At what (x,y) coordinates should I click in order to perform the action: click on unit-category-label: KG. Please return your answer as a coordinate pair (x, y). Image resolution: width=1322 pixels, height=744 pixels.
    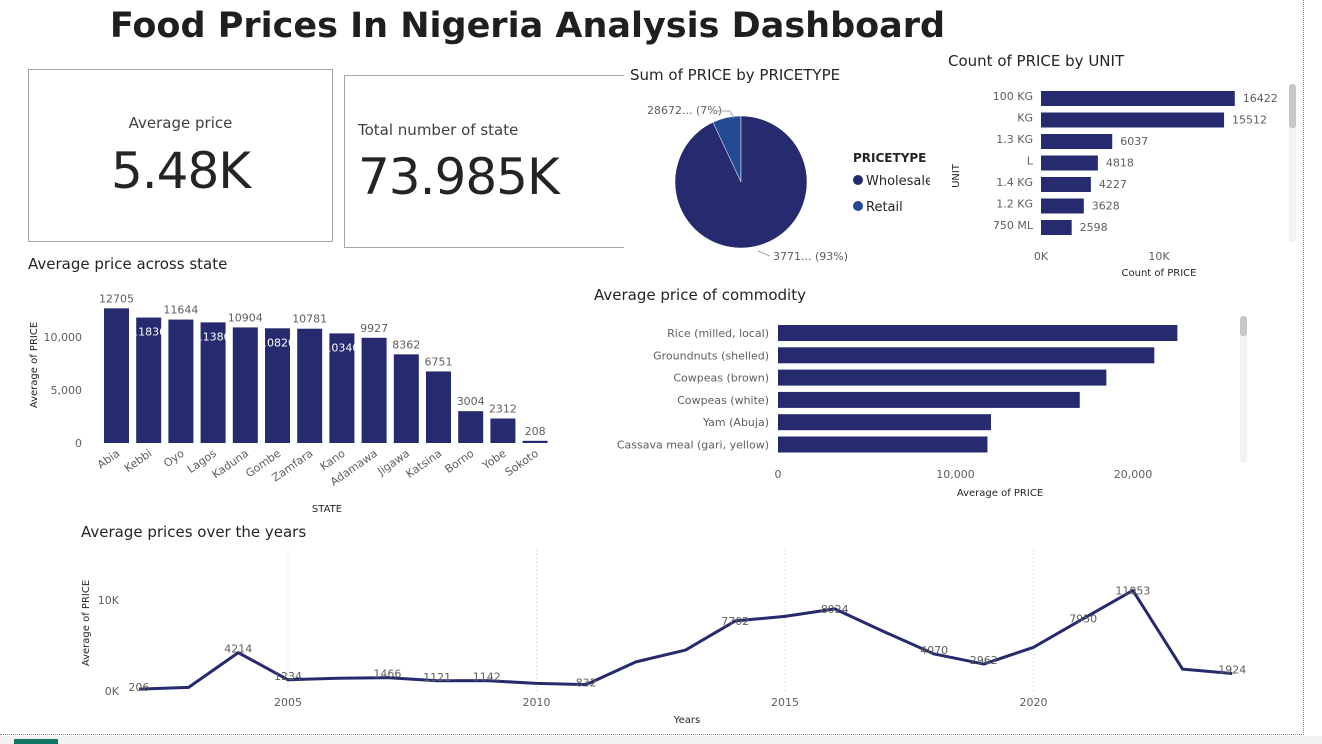
    Looking at the image, I should click on (1025, 118).